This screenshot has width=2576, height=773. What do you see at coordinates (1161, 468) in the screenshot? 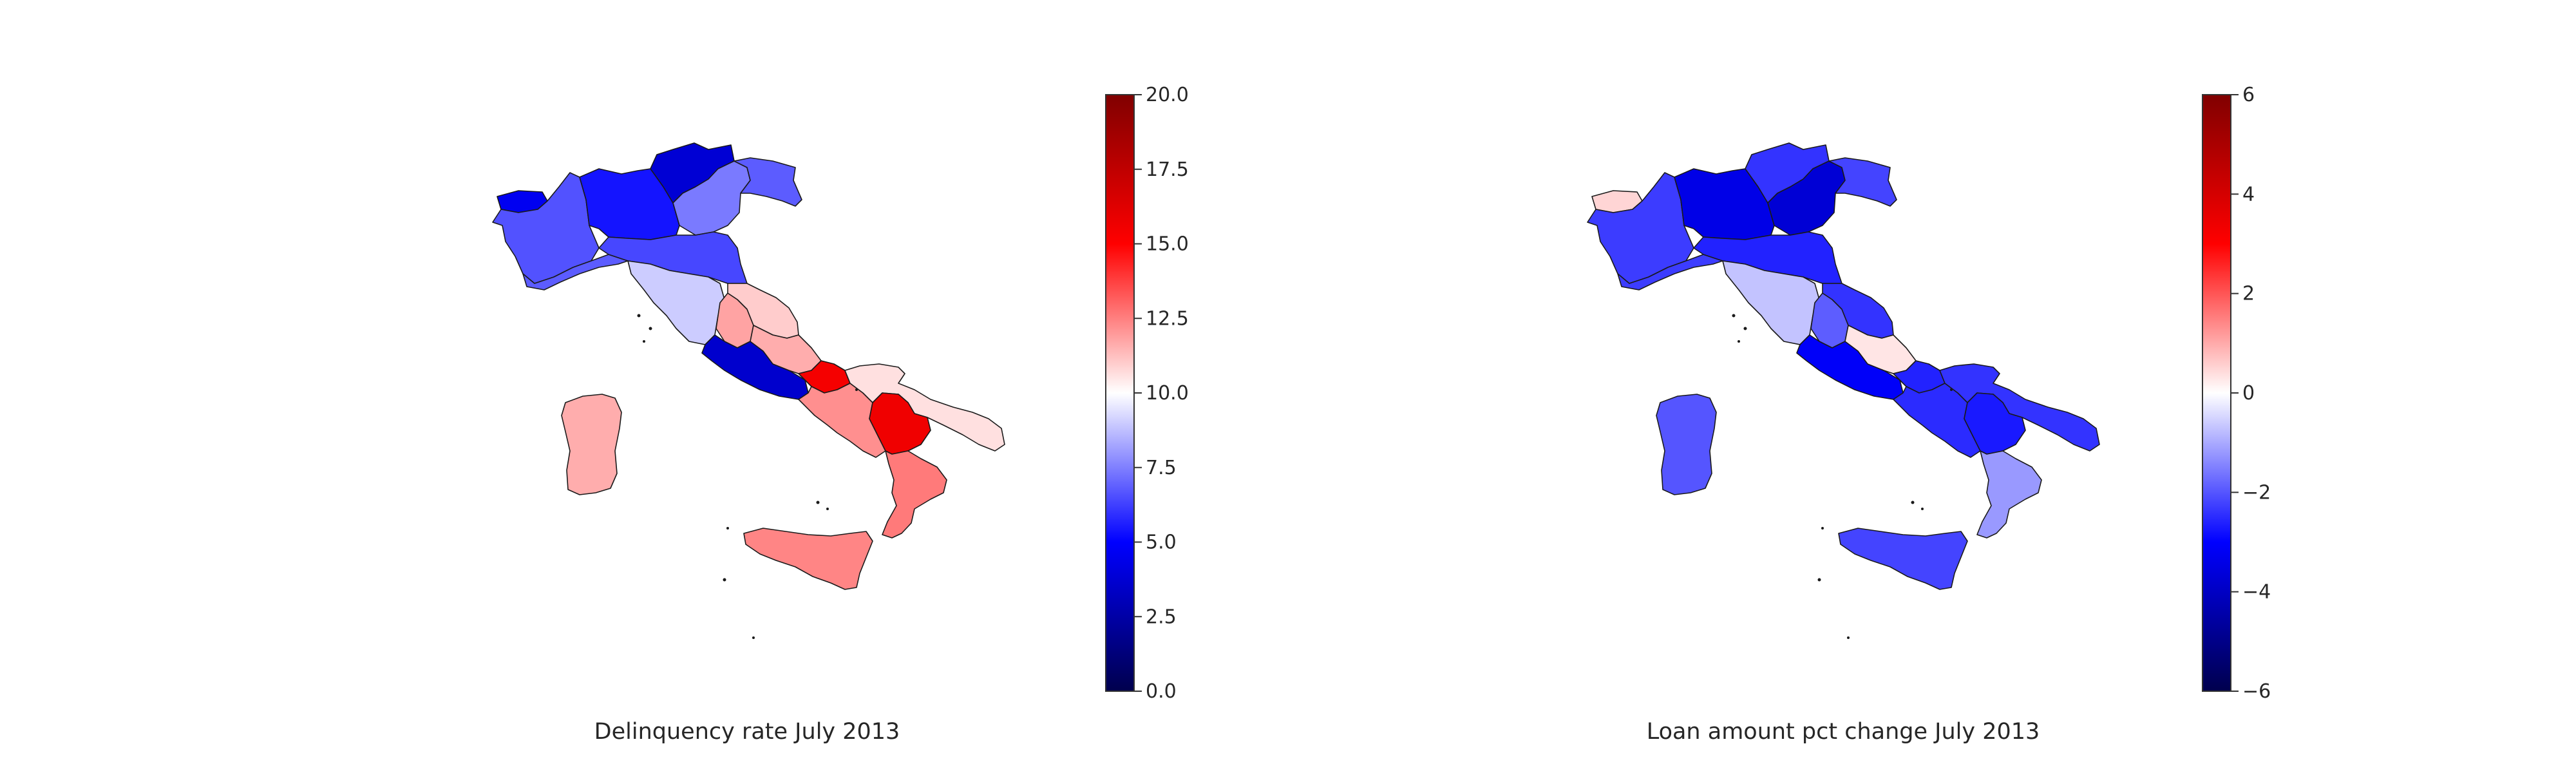
I see `colorbar-tick-label: 7.5` at bounding box center [1161, 468].